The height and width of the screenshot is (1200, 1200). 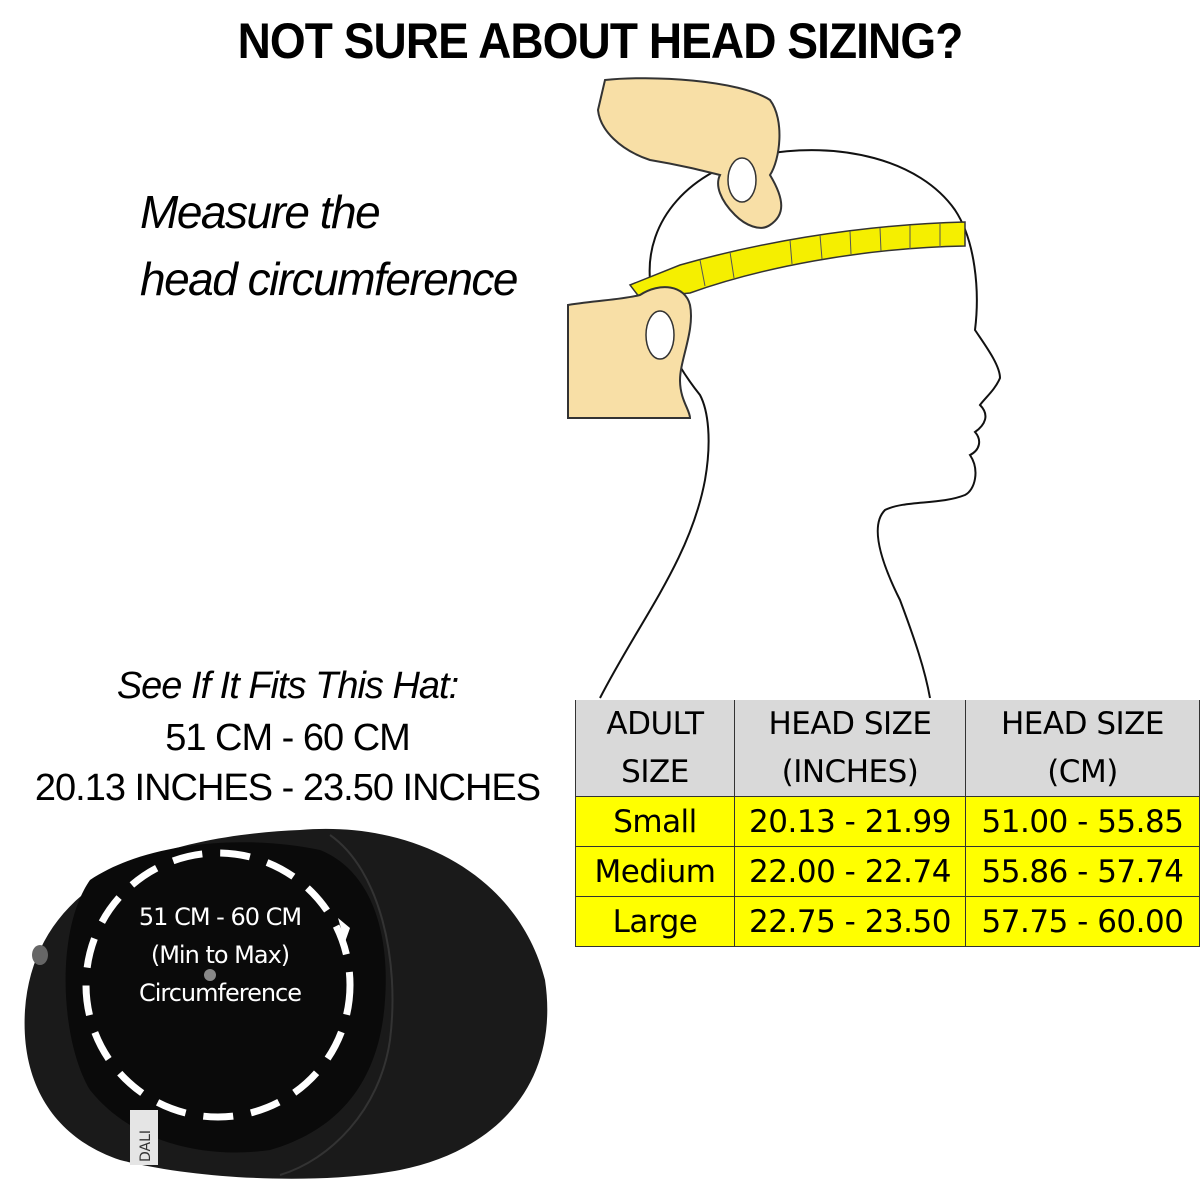 I want to click on hat-fit-inch-range: 20.13 INCHES - 23.50 INCHES, so click(x=287, y=788).